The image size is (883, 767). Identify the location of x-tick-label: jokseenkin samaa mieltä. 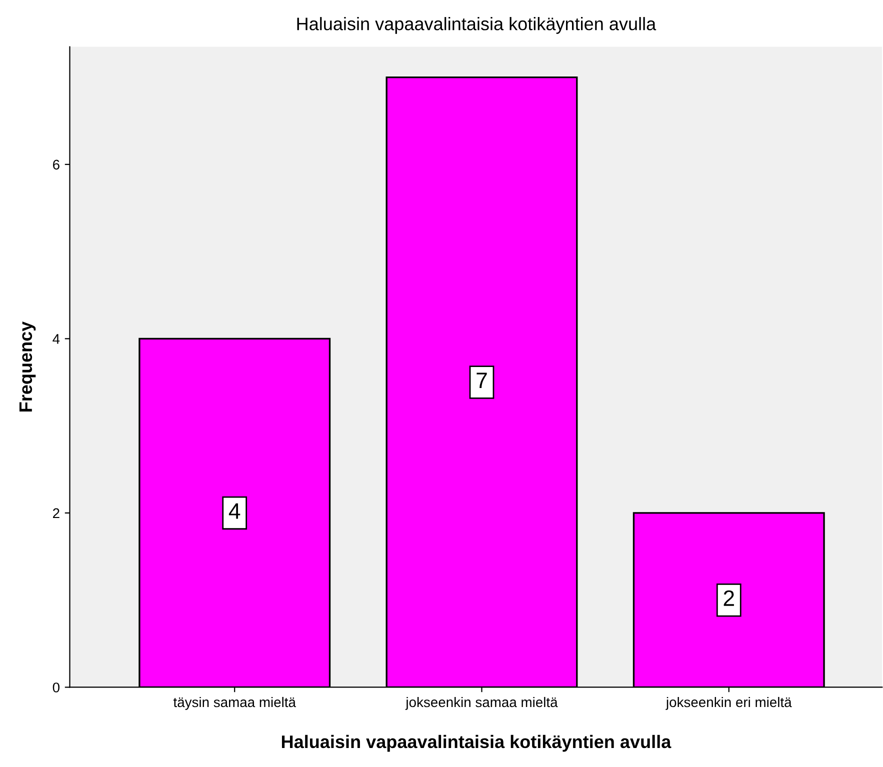
(481, 703).